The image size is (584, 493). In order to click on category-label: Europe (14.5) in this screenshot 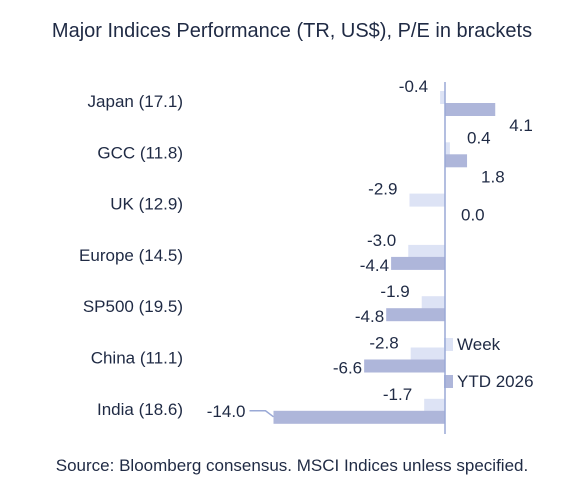, I will do `click(131, 255)`.